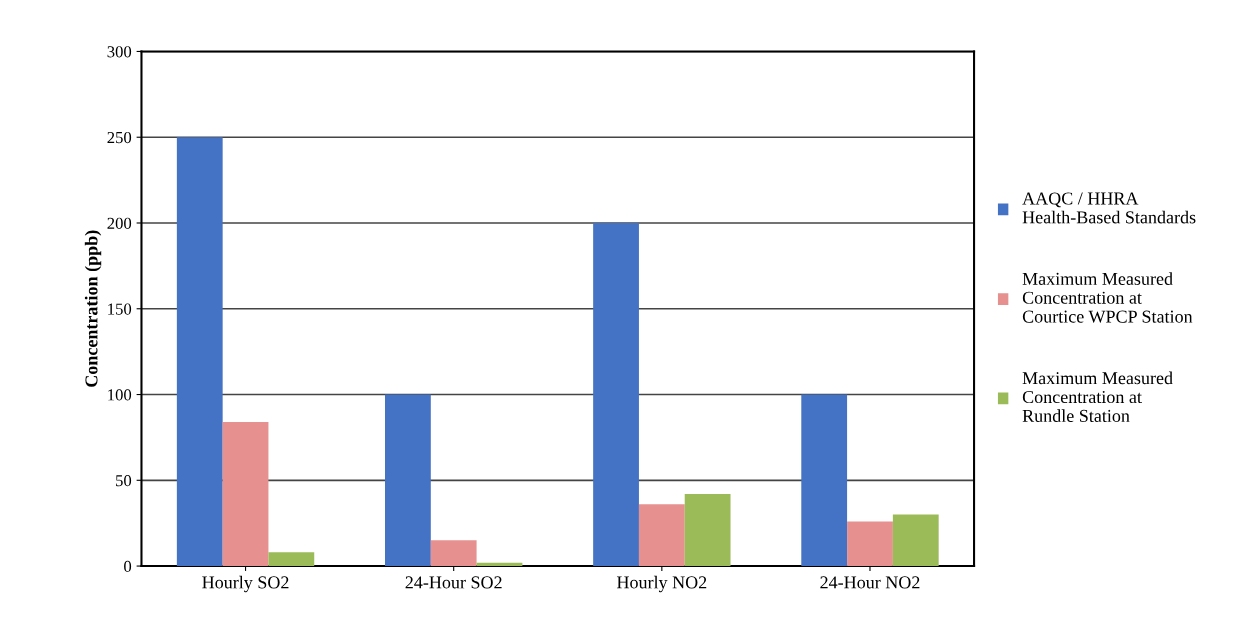  What do you see at coordinates (119, 137) in the screenshot?
I see `y-tick-label: 250` at bounding box center [119, 137].